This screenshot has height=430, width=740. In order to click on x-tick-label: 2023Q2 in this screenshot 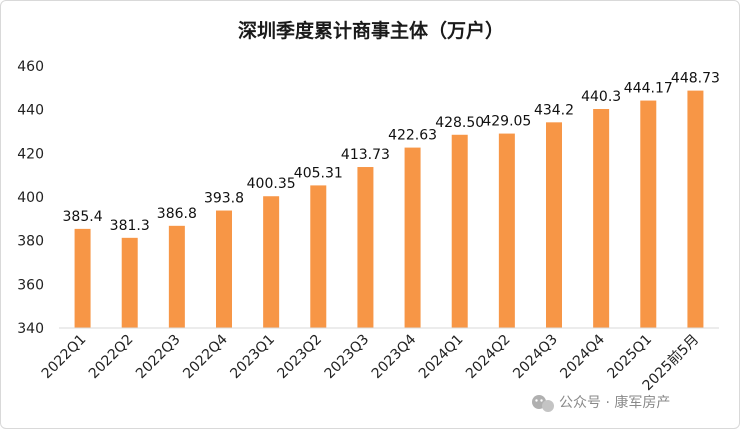, I will do `click(300, 357)`.